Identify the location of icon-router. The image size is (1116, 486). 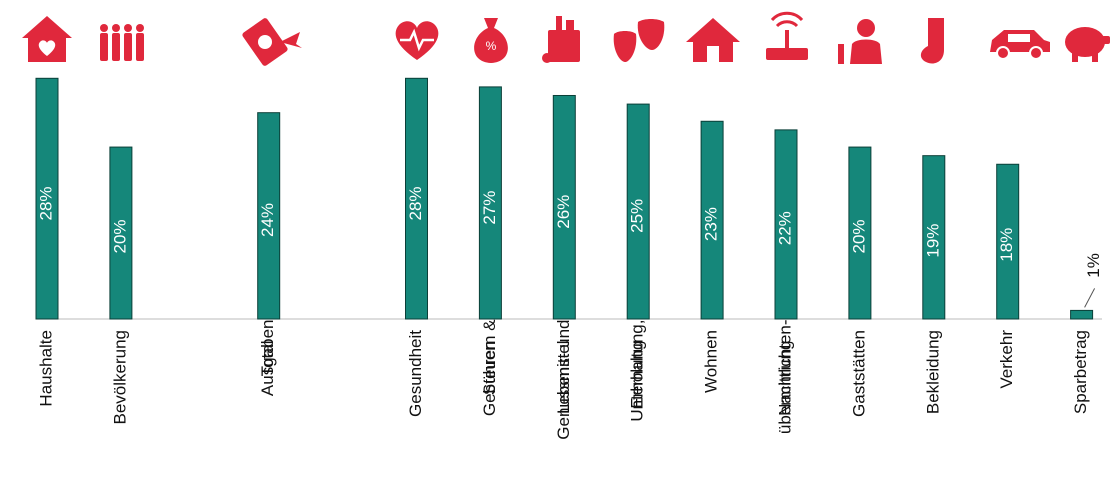
(787, 35).